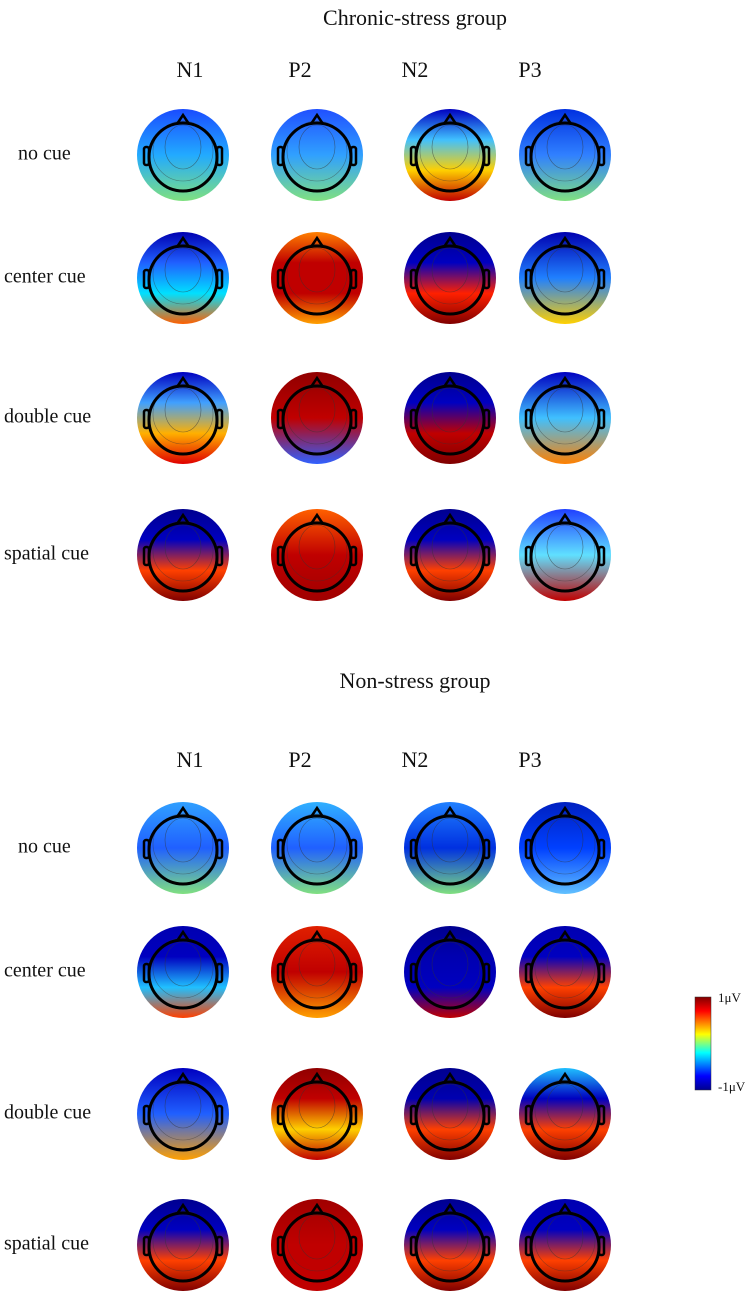 This screenshot has height=1299, width=751. Describe the element at coordinates (415, 17) in the screenshot. I see `group-title: Chronic-stress group` at that location.